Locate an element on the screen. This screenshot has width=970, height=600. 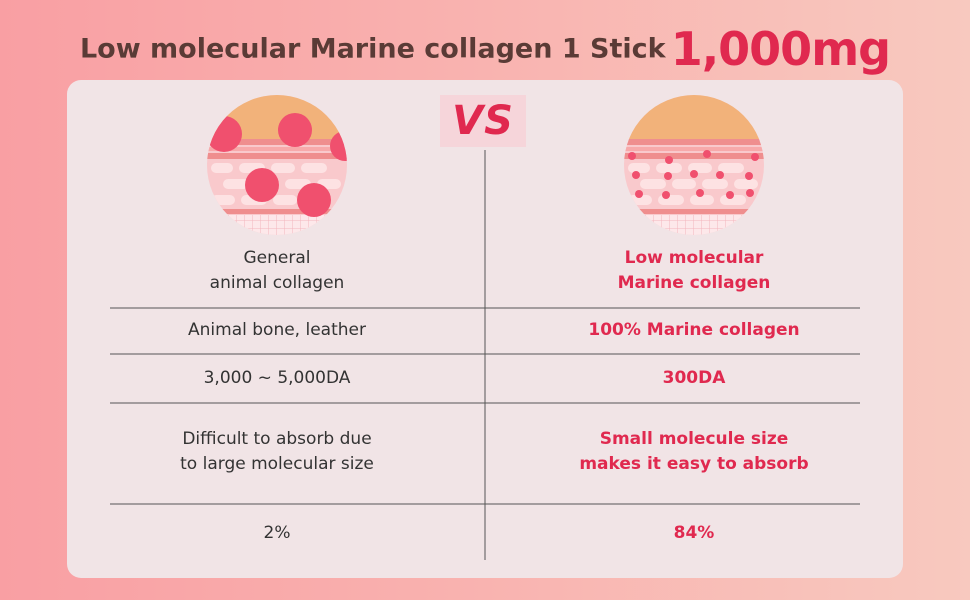
right-header: Low molecular Marine collagen is located at coordinates (694, 271).